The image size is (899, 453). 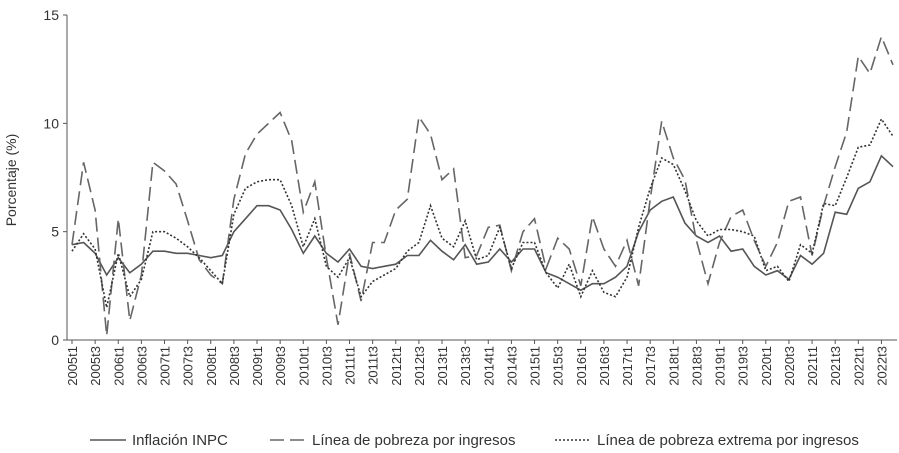 What do you see at coordinates (789, 366) in the screenshot?
I see `x-tick-label: 2020t3` at bounding box center [789, 366].